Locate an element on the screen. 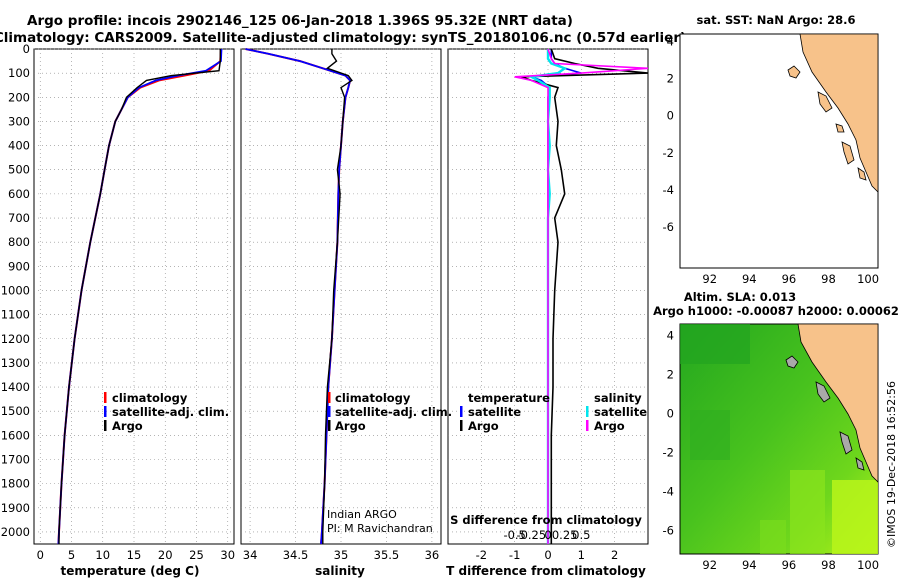 The height and width of the screenshot is (584, 900). legend-label-t-argo: Argo is located at coordinates (483, 426).